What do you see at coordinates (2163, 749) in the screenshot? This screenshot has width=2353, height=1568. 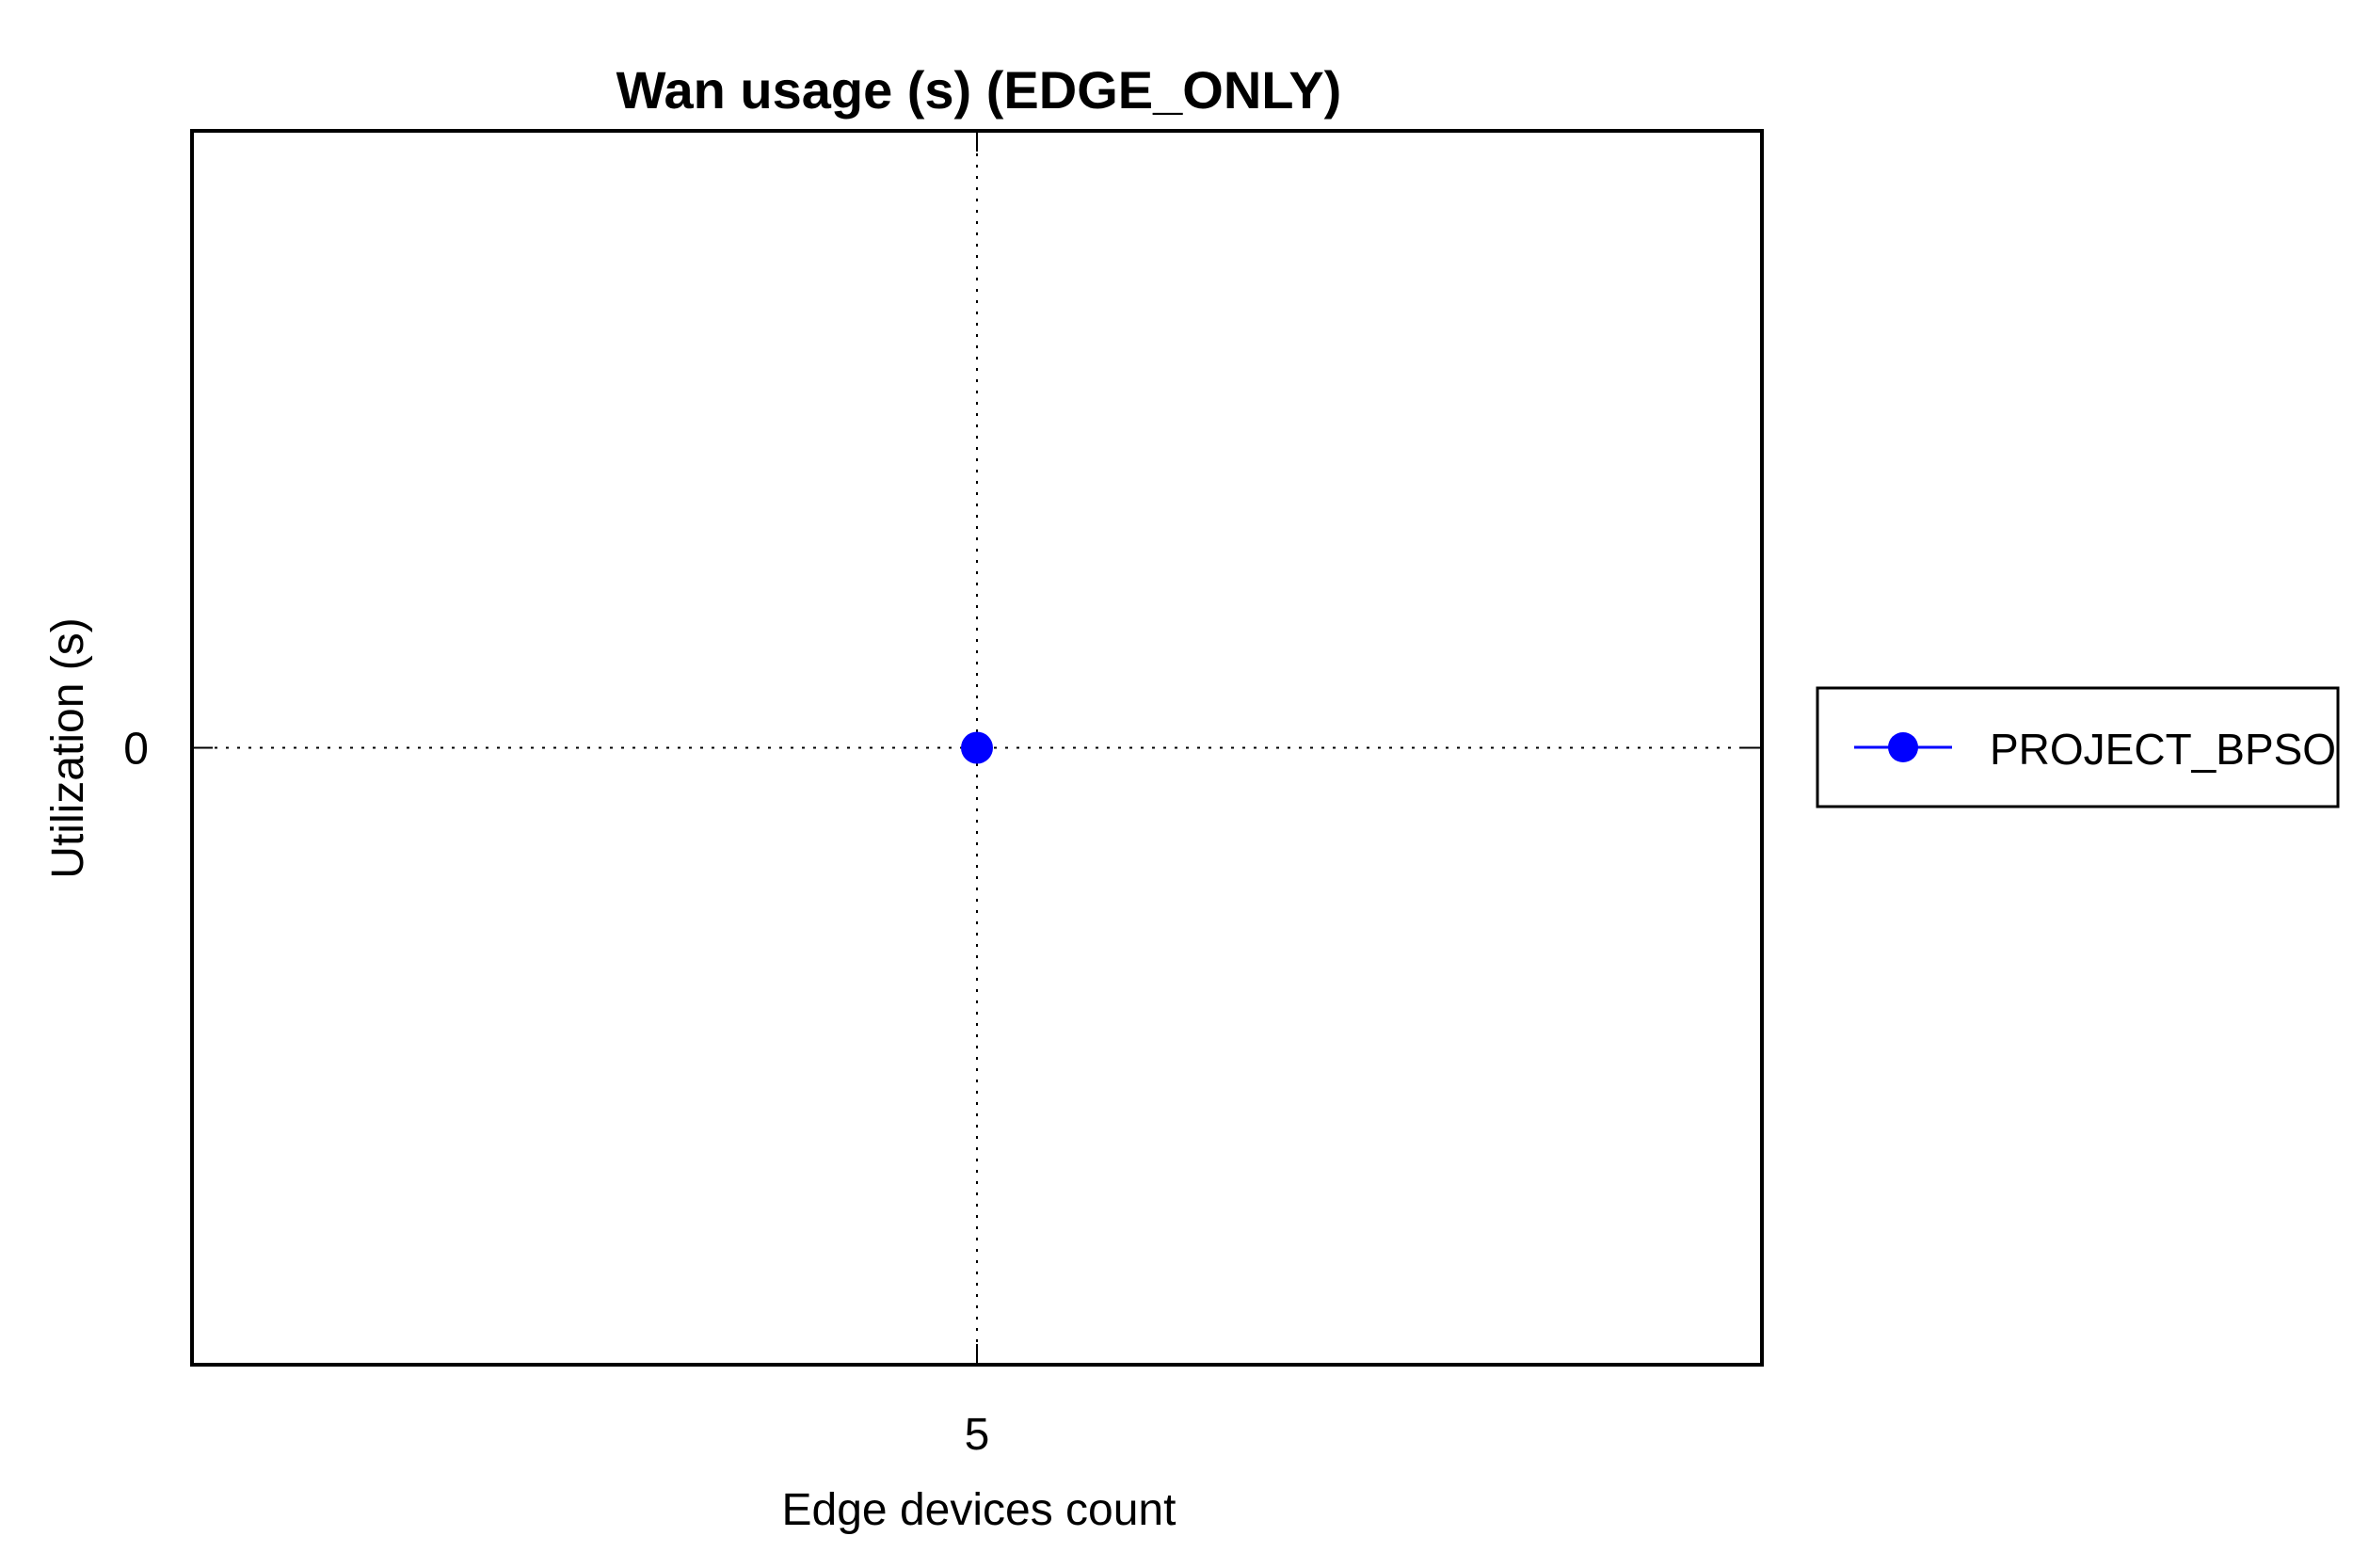 I see `legend-label-project-bpso: PROJECT_BPSO` at bounding box center [2163, 749].